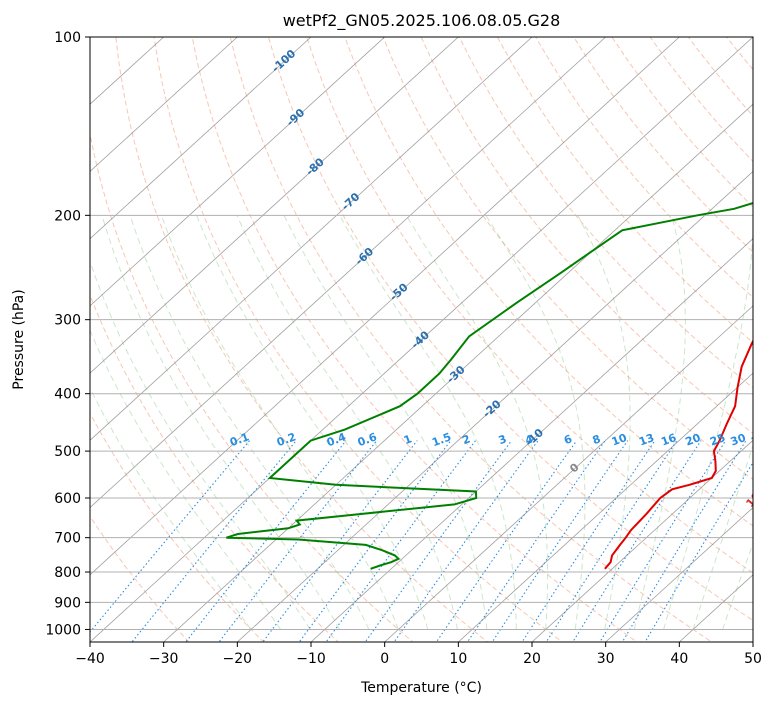 The height and width of the screenshot is (708, 775). Describe the element at coordinates (67, 573) in the screenshot. I see `y-tick-label: 800` at that location.